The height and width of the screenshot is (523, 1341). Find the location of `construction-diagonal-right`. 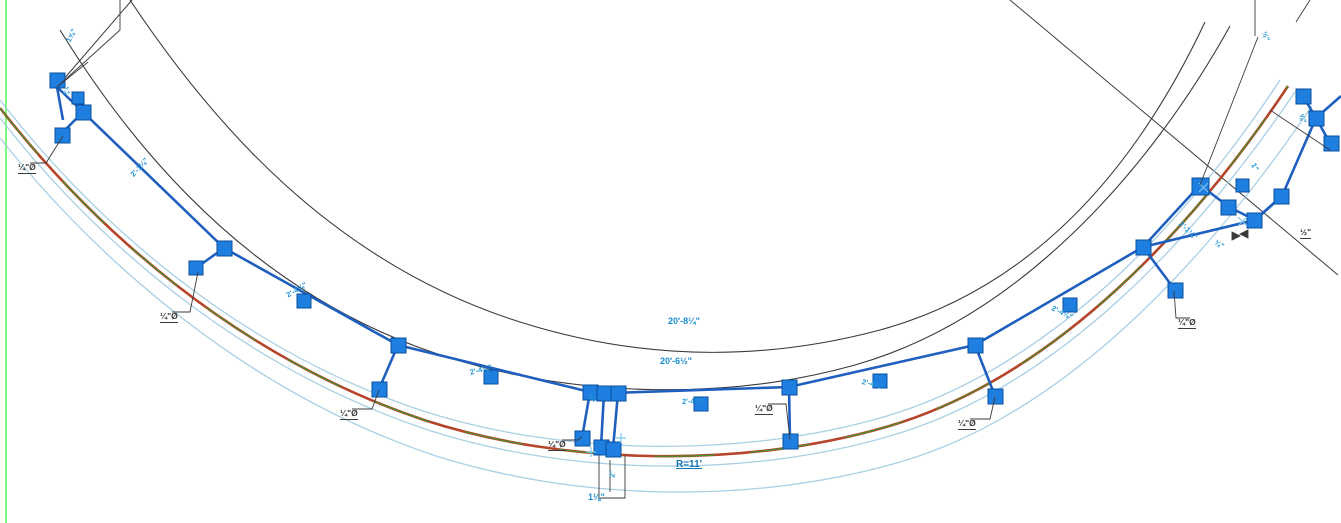

construction-diagonal-right is located at coordinates (1174, 138).